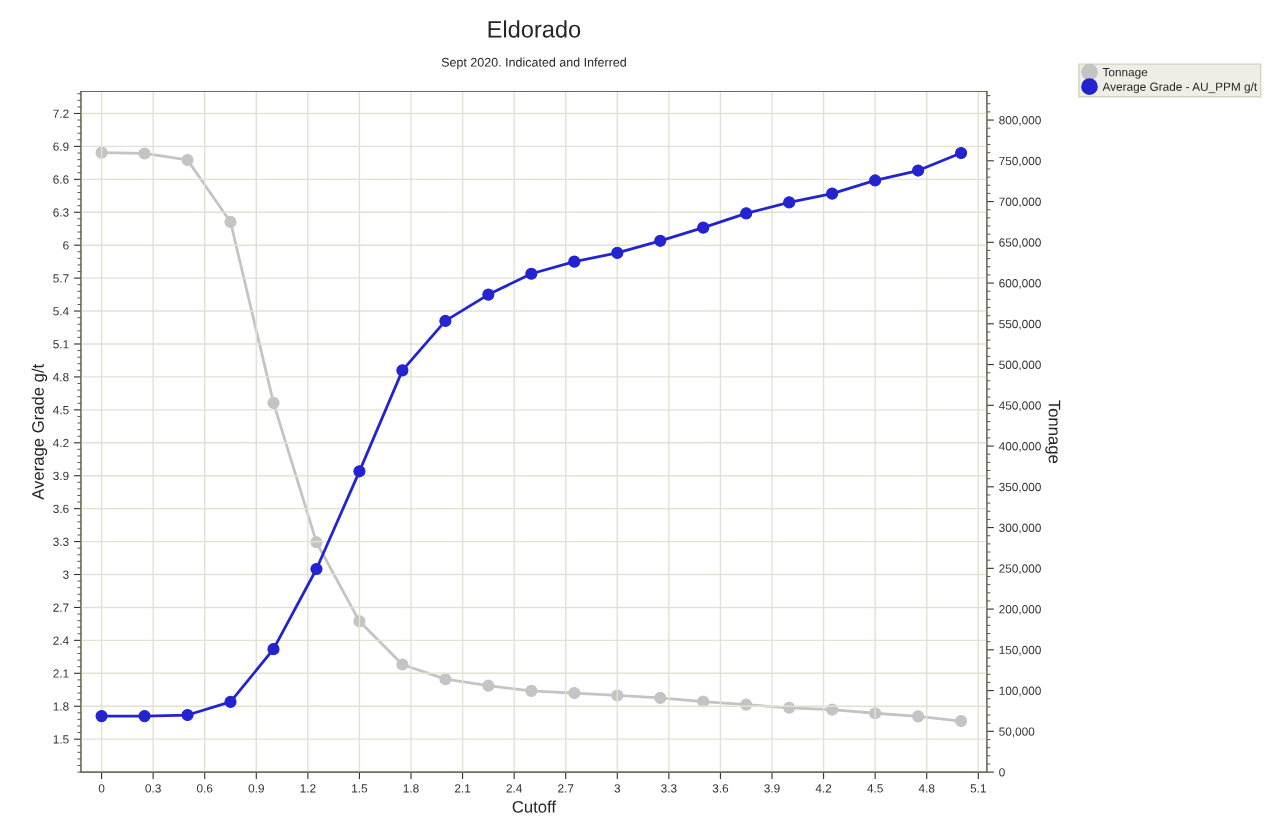  I want to click on y2-tick-label: 100,000, so click(1020, 691).